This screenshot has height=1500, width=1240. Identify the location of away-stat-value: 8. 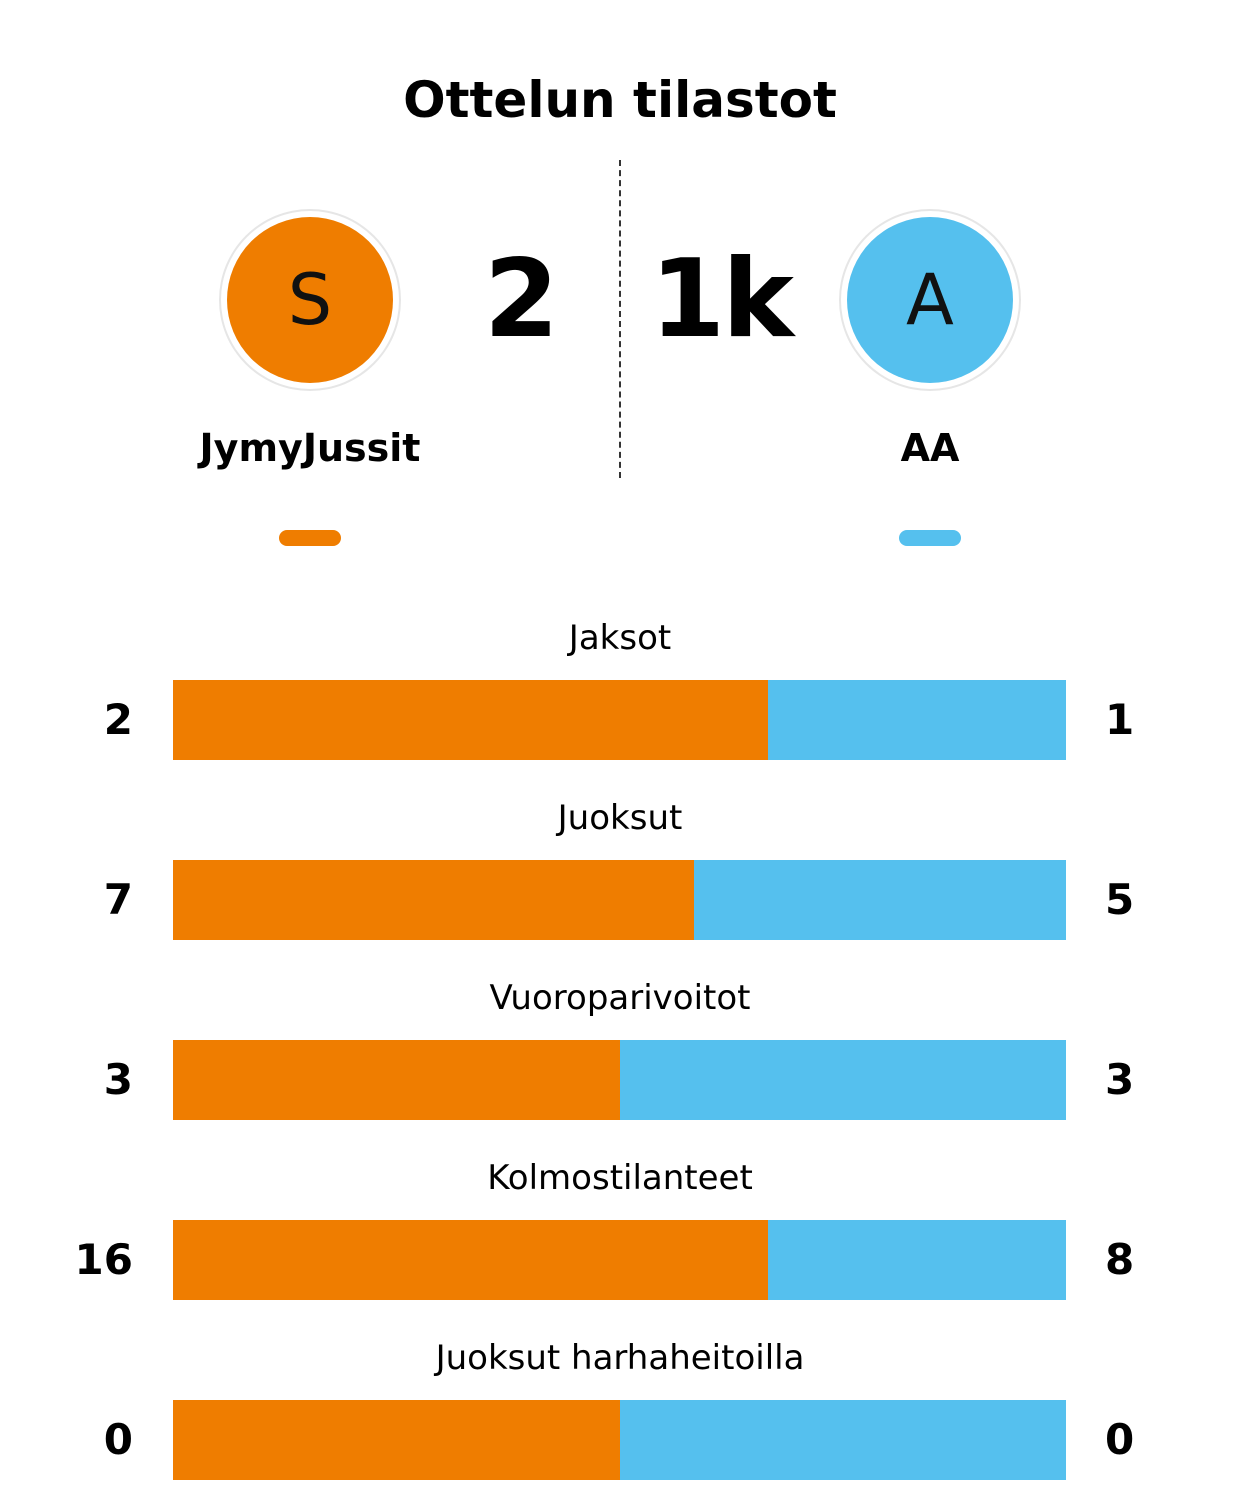
(1120, 1259).